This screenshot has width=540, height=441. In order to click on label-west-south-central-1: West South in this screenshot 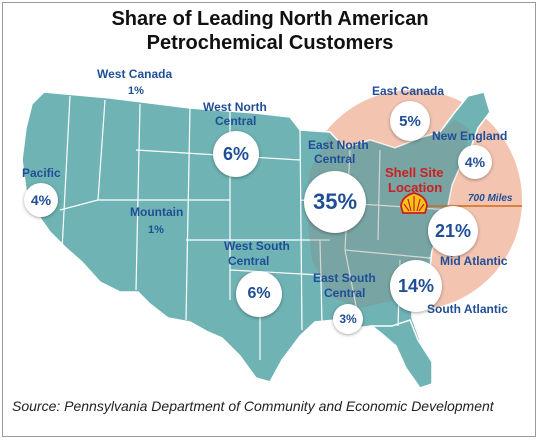, I will do `click(257, 246)`.